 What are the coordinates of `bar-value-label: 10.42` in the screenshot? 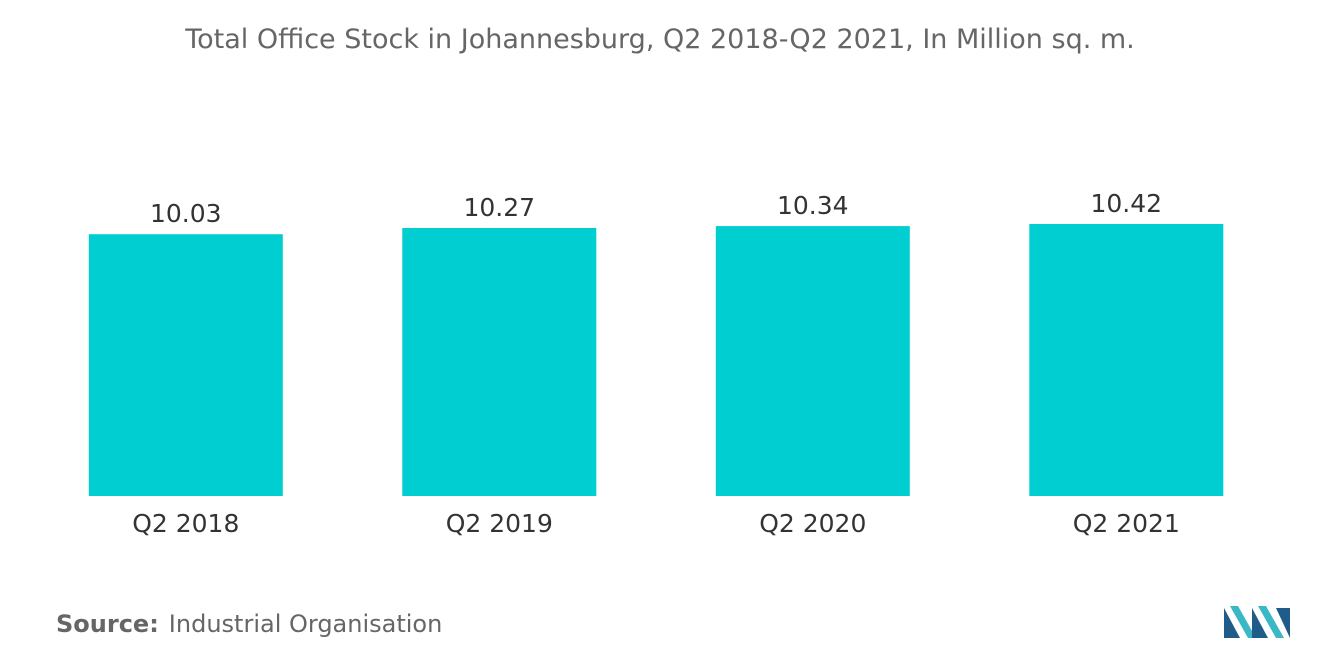 It's located at (1127, 203).